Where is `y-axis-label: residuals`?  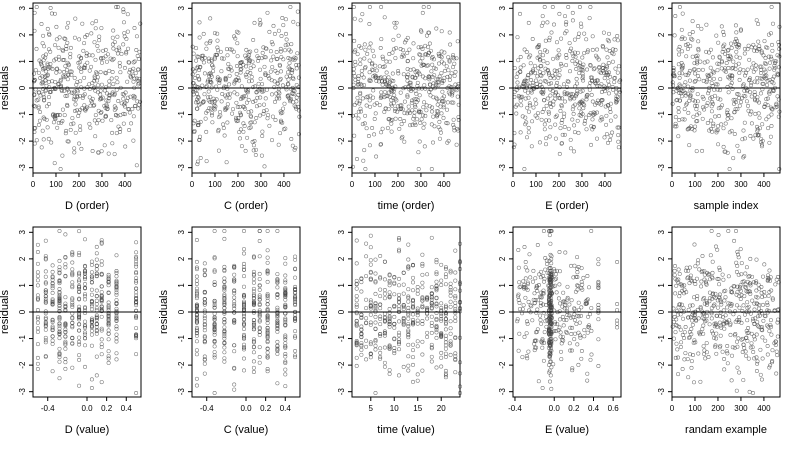
y-axis-label: residuals is located at coordinates (5, 87).